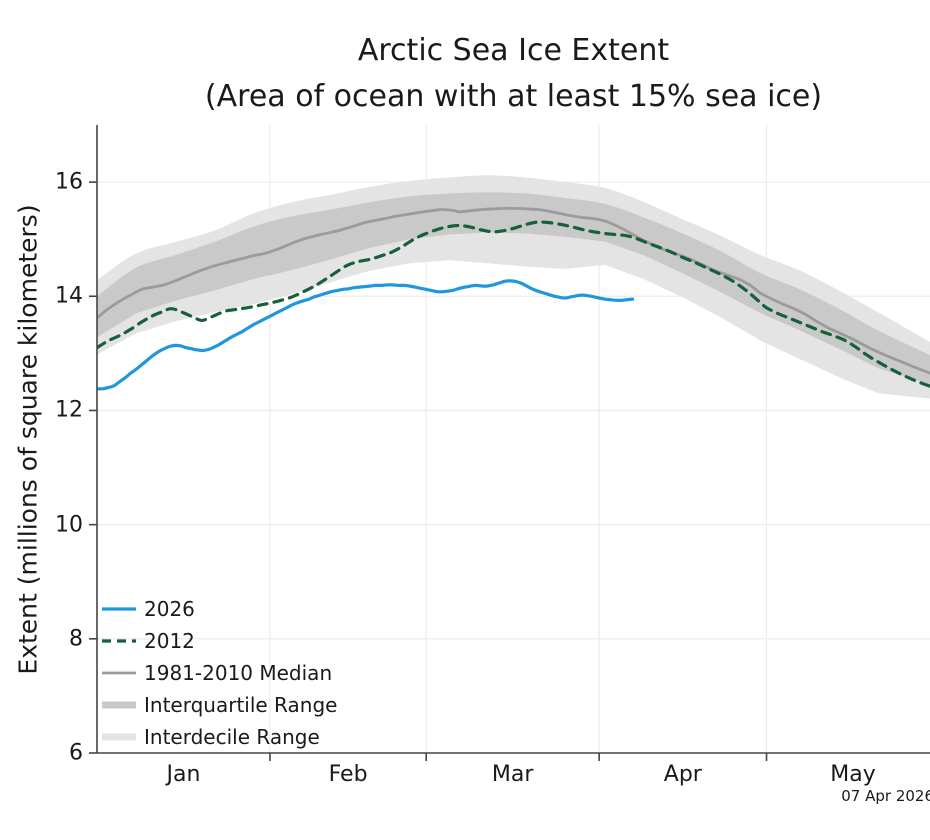  Describe the element at coordinates (119, 737) in the screenshot. I see `legend-swatch-idr` at that location.